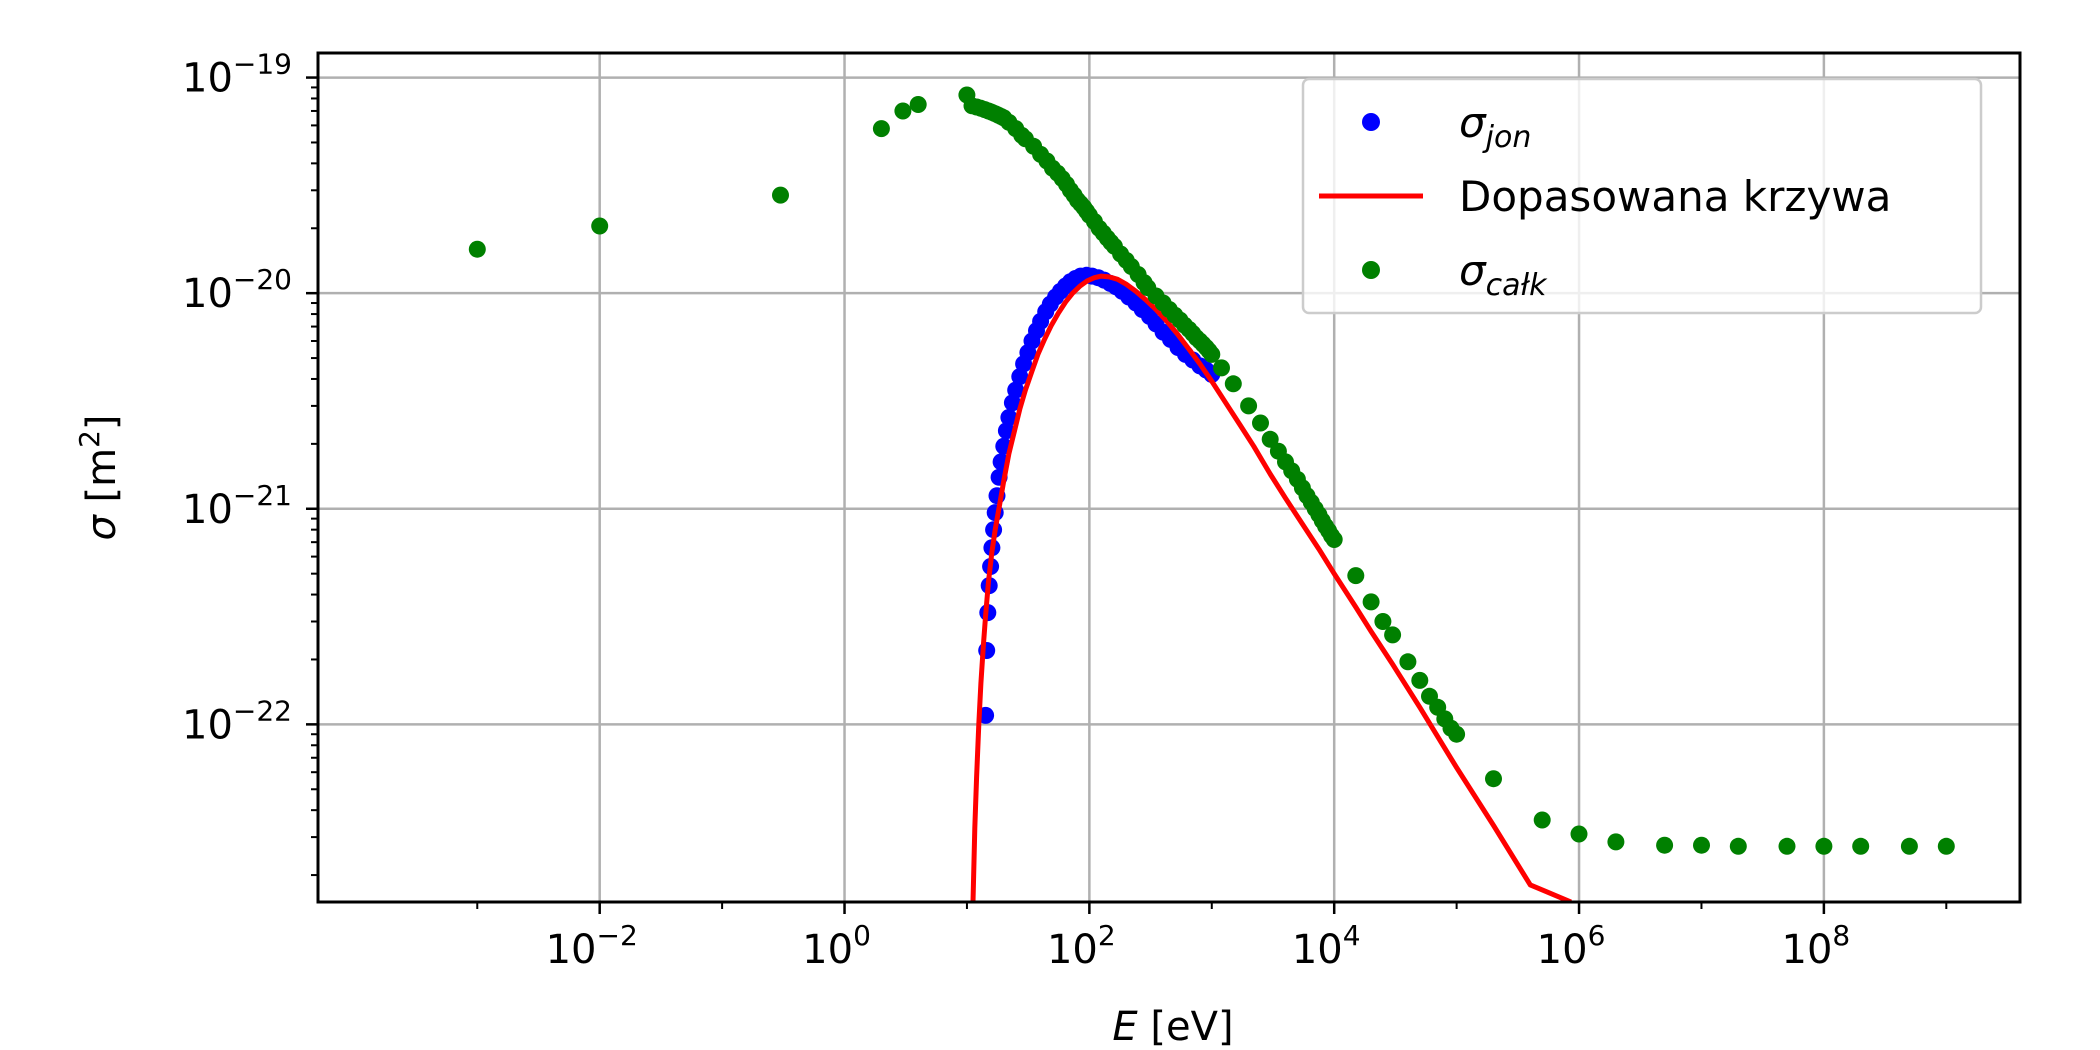 This screenshot has width=2100, height=1050. What do you see at coordinates (1597, 935) in the screenshot?
I see `x-tick-exponent: 6` at bounding box center [1597, 935].